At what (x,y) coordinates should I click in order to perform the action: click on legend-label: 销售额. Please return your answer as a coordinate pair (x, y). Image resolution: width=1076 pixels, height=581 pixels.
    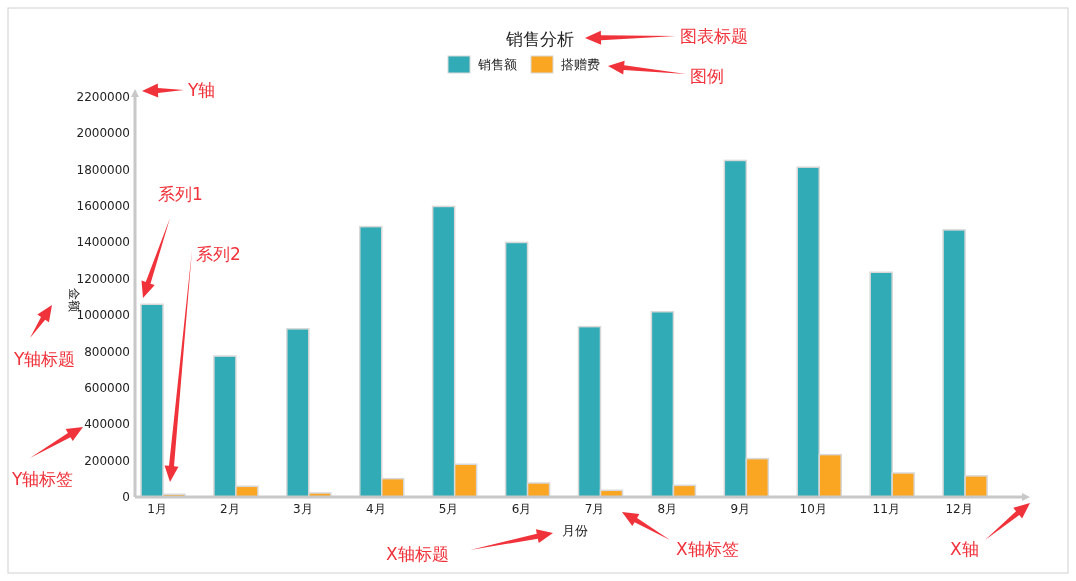
    Looking at the image, I should click on (497, 64).